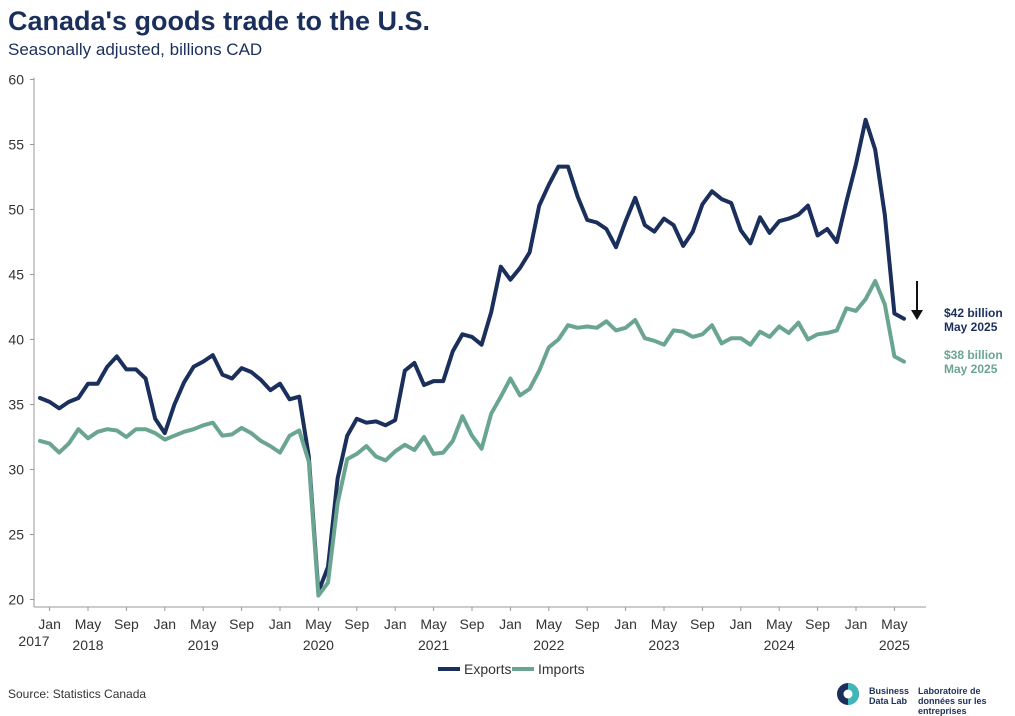 This screenshot has height=716, width=1015. Describe the element at coordinates (848, 694) in the screenshot. I see `logo-icon` at that location.